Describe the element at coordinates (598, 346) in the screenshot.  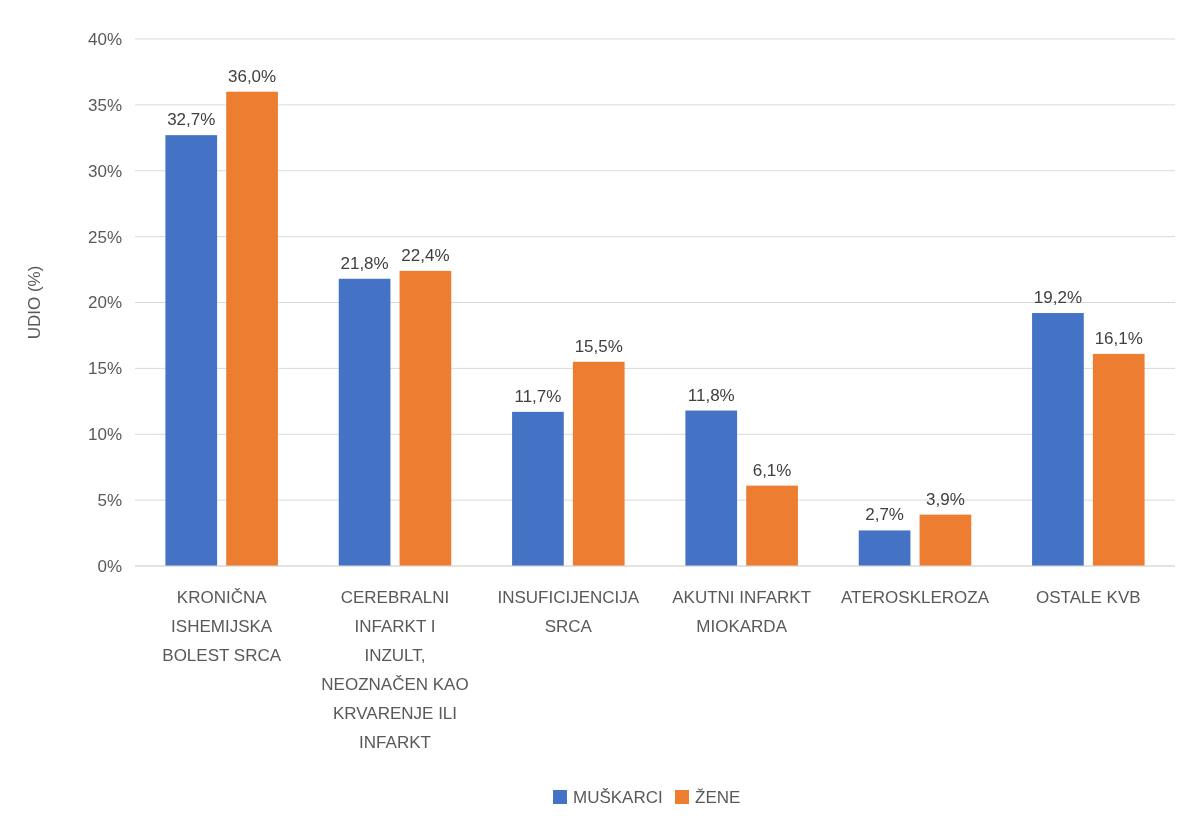
I see `data-label: 15,5%` at that location.